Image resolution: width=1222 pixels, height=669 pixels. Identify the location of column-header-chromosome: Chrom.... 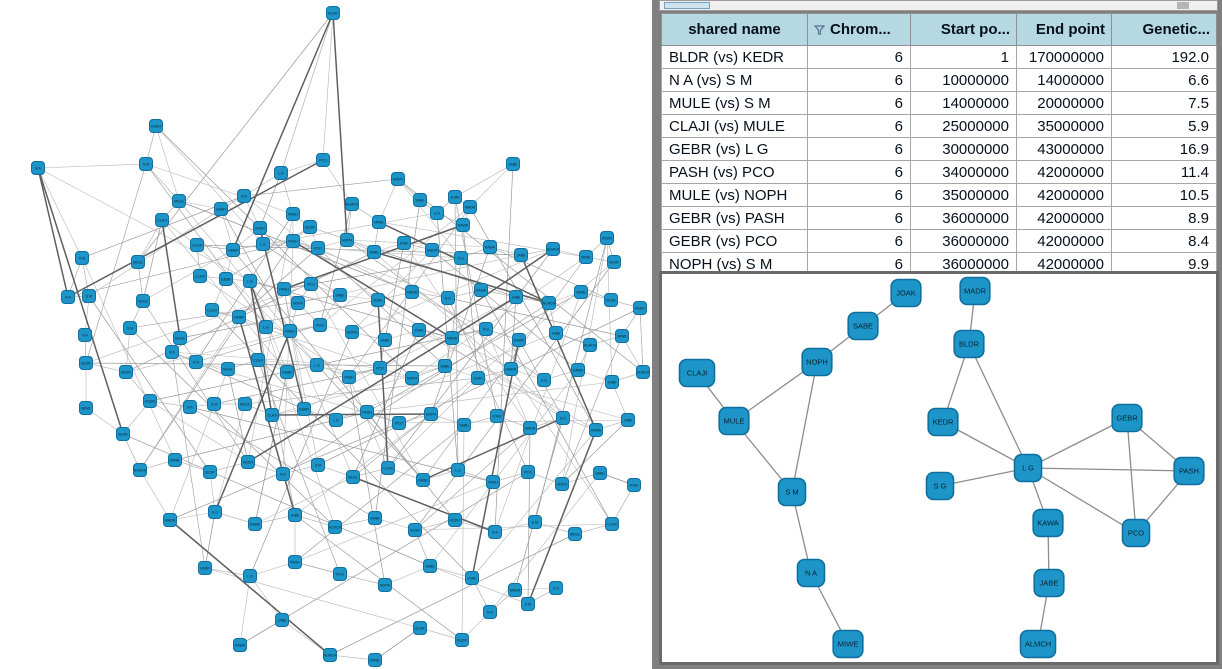
(859, 29).